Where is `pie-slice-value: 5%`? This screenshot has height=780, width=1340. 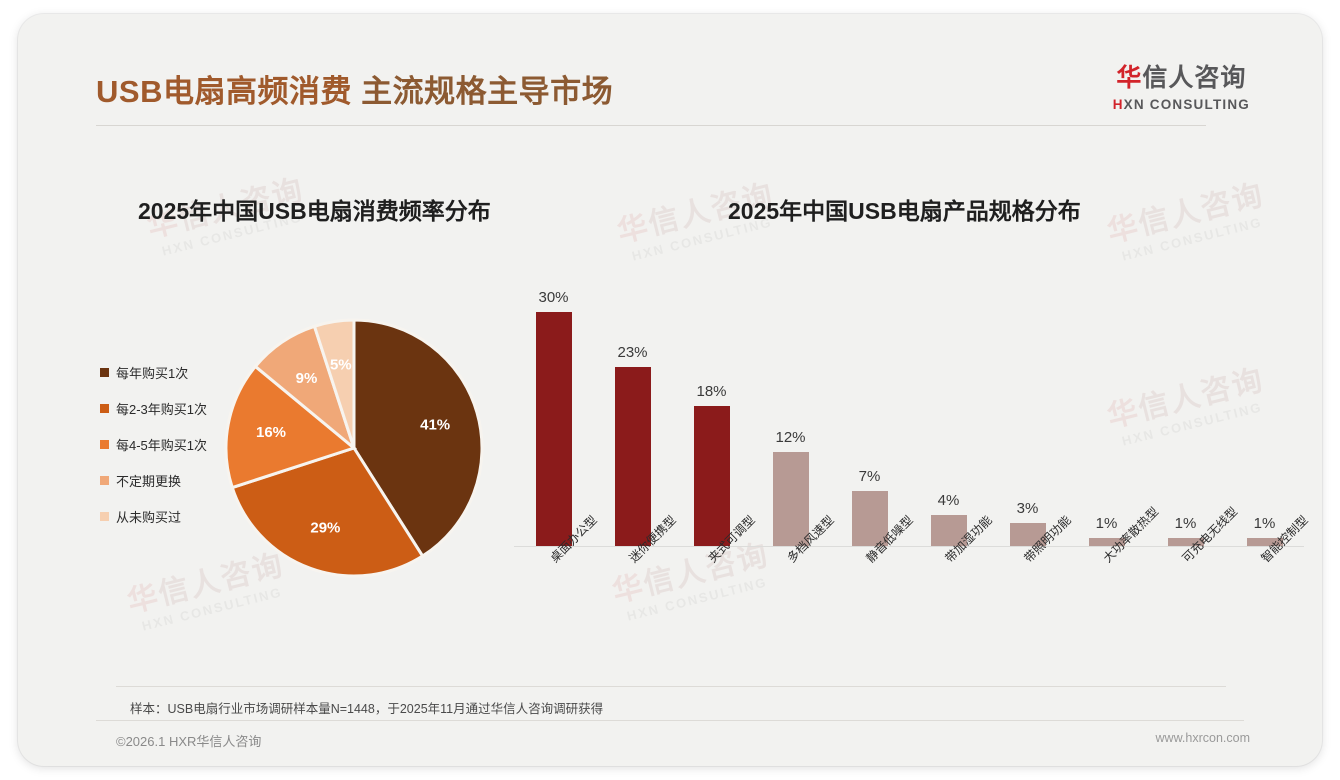
pie-slice-value: 5% is located at coordinates (341, 365).